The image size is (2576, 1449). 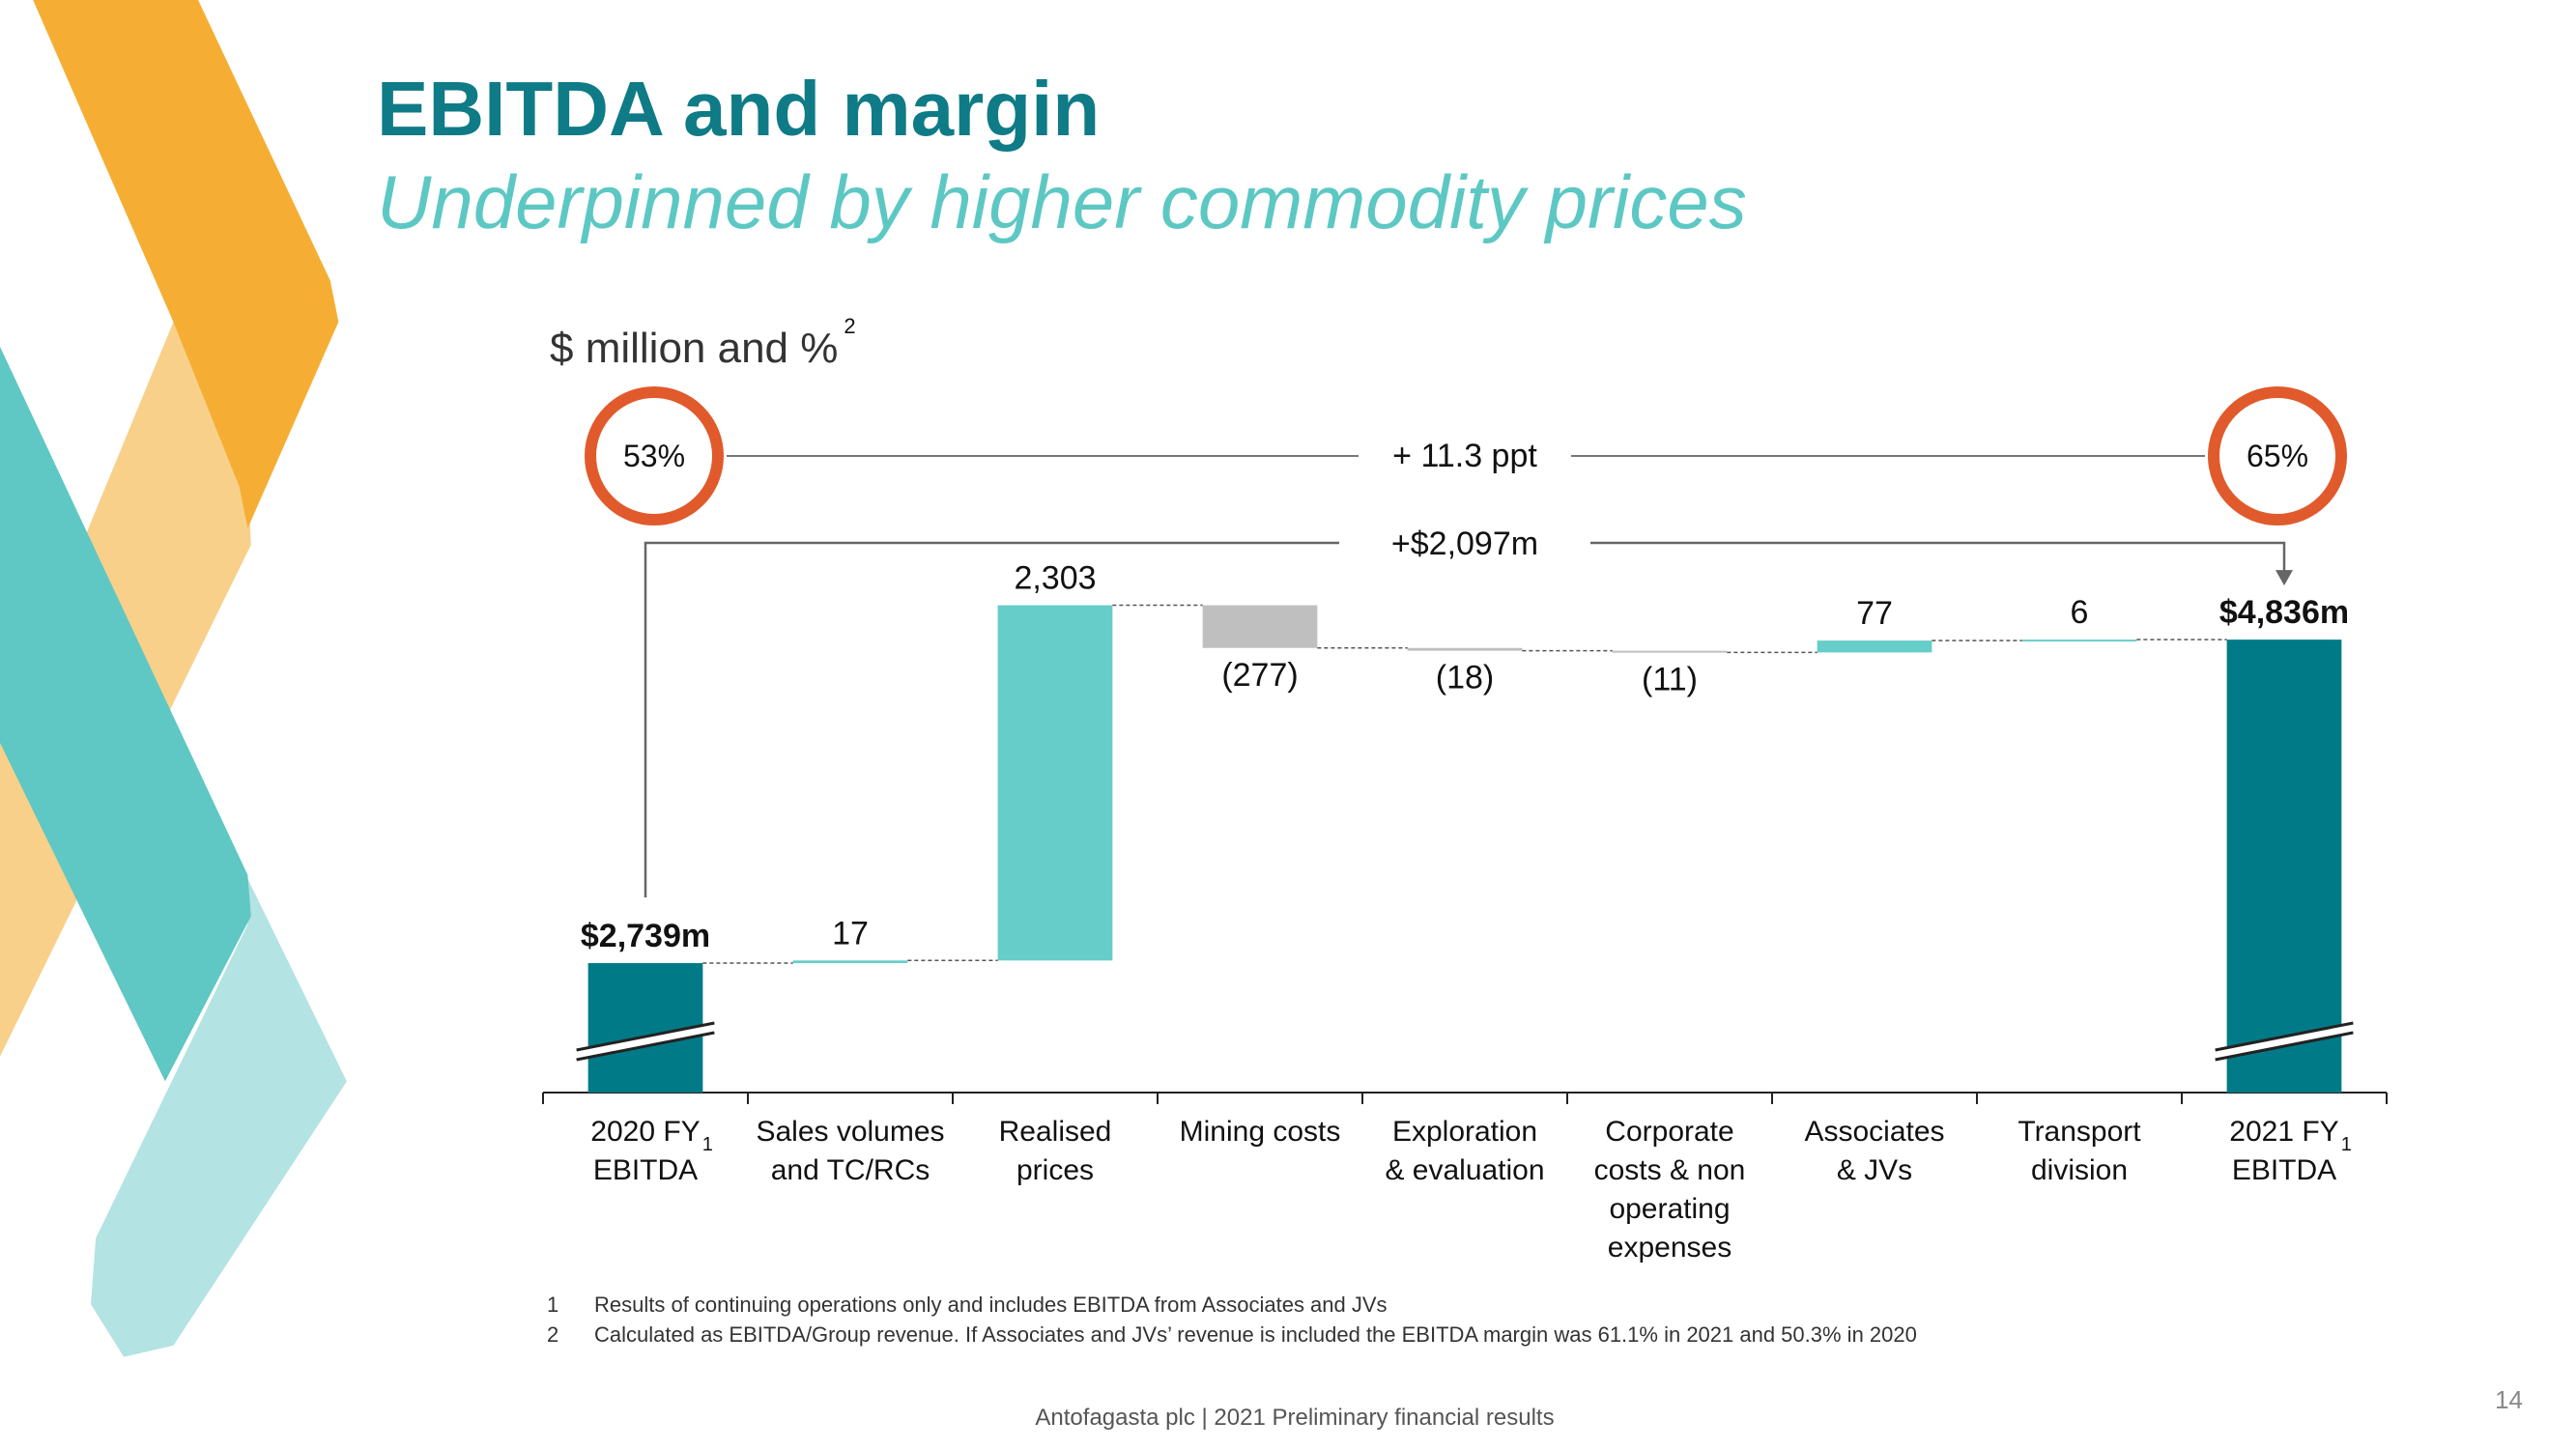 What do you see at coordinates (2080, 1151) in the screenshot?
I see `category-label: Transport division` at bounding box center [2080, 1151].